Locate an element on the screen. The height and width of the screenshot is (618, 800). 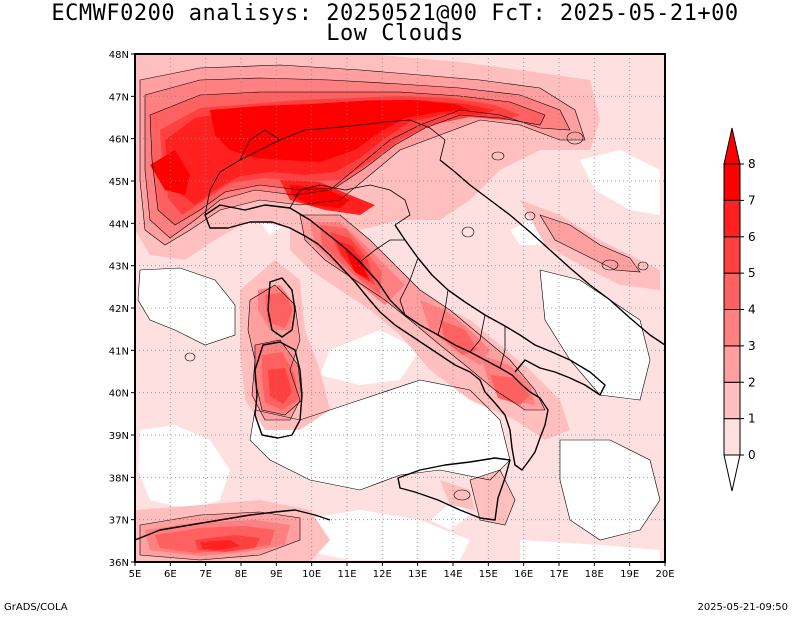
lat-tick-label: 48N is located at coordinates (119, 55).